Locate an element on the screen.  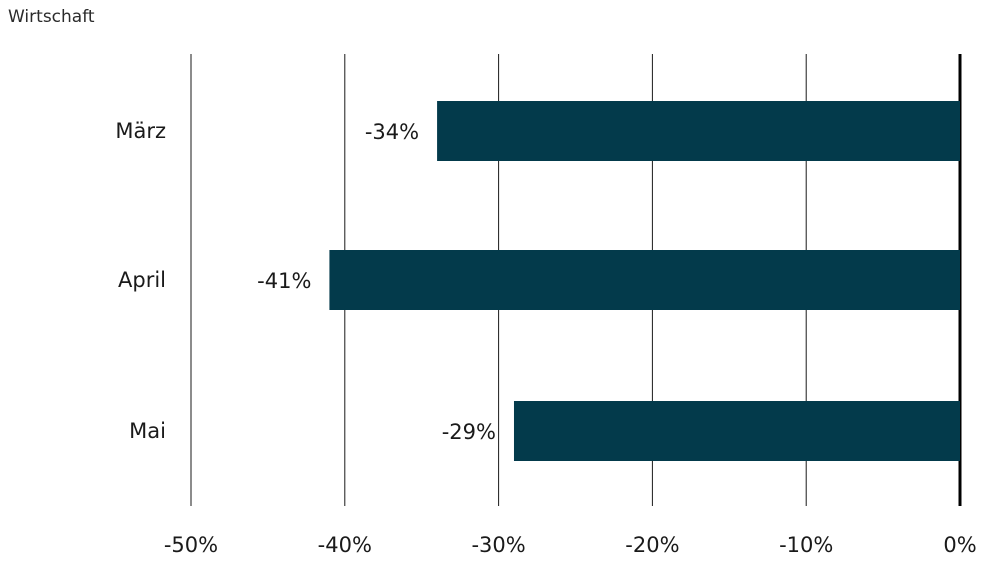
category-labels: März April Mai is located at coordinates (140, 281).